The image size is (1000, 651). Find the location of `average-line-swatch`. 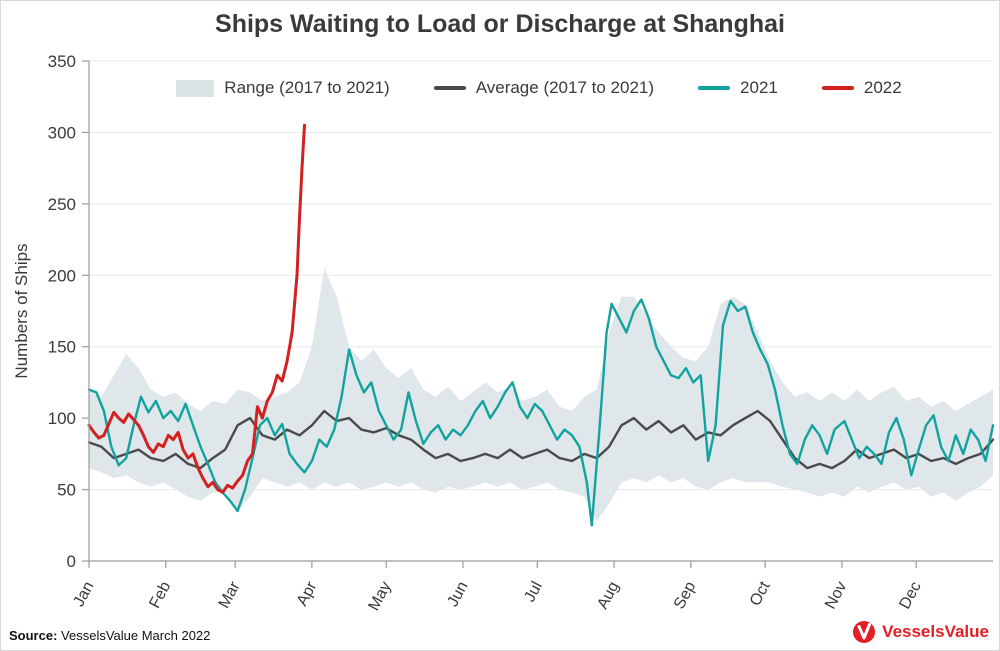

average-line-swatch is located at coordinates (449, 88).